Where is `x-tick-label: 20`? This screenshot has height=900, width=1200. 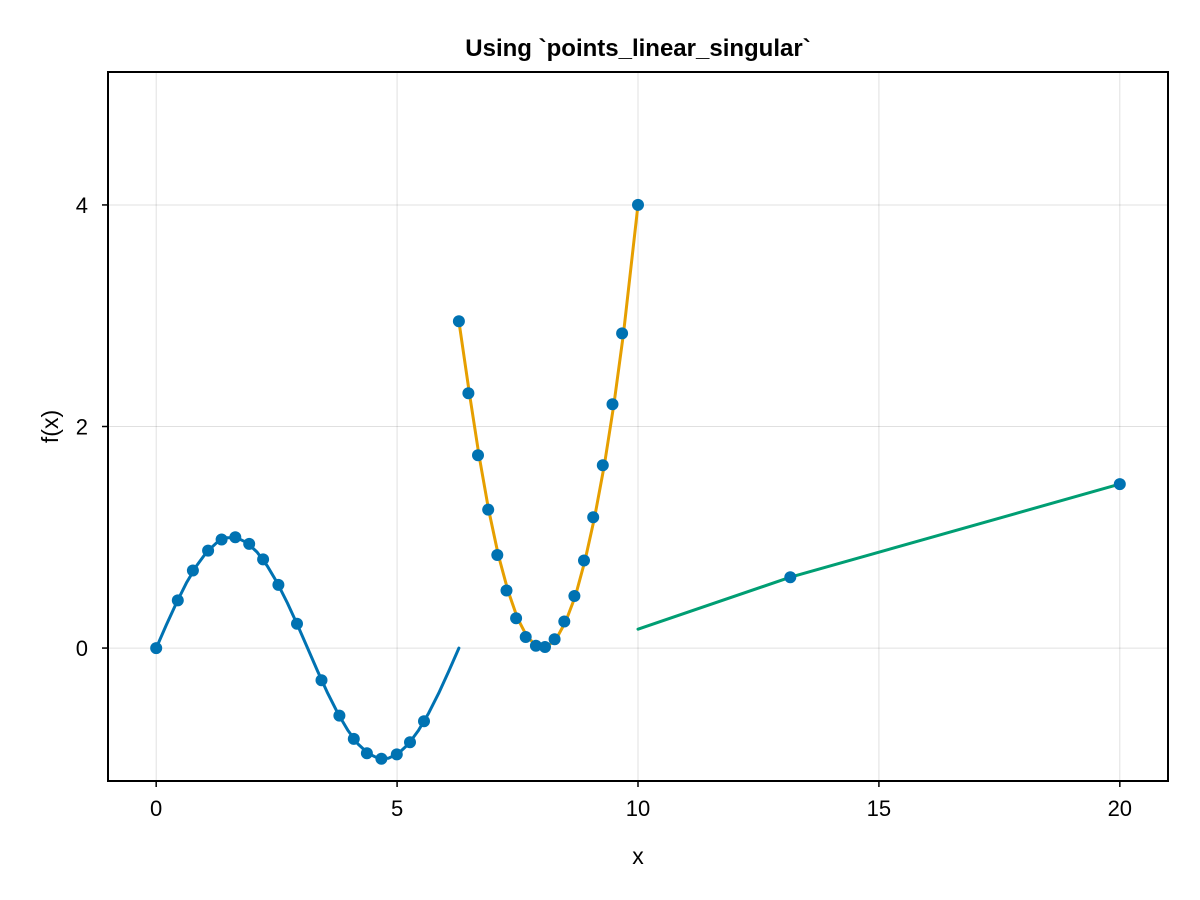 x-tick-label: 20 is located at coordinates (1120, 808).